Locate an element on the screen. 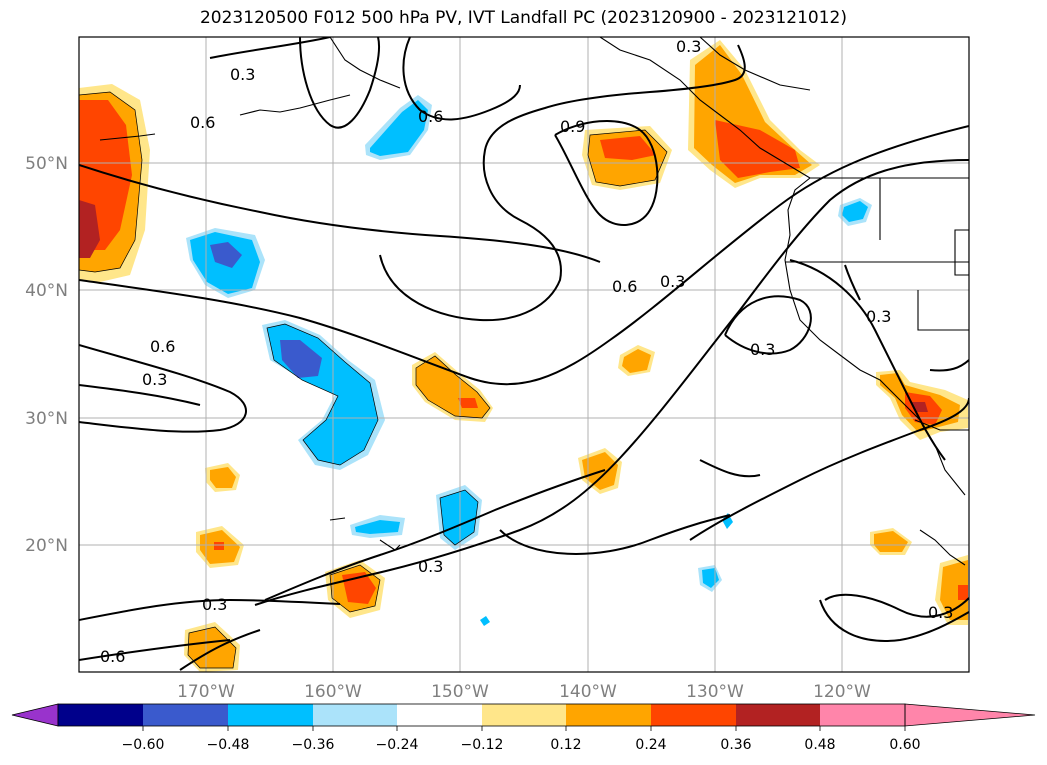 The width and height of the screenshot is (1047, 765). lat-label: 40°N is located at coordinates (46, 291).